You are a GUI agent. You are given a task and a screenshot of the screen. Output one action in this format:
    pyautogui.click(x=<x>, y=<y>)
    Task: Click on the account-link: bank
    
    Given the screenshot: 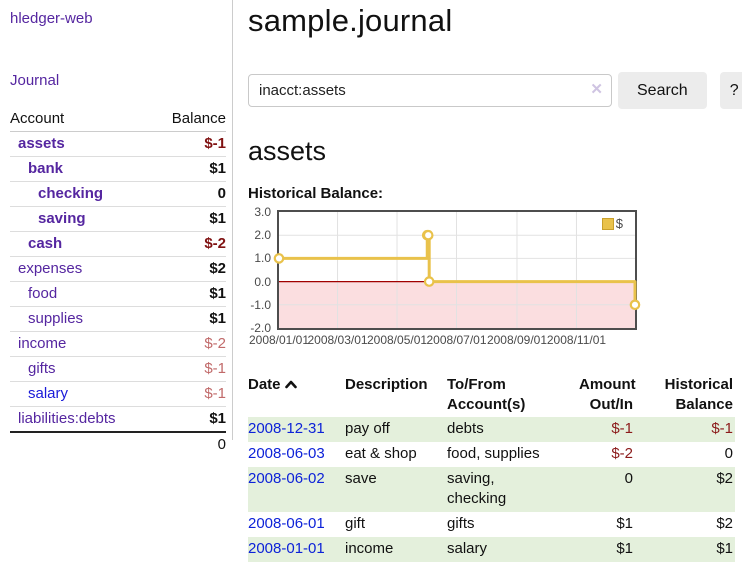 What is the action you would take?
    pyautogui.click(x=46, y=168)
    